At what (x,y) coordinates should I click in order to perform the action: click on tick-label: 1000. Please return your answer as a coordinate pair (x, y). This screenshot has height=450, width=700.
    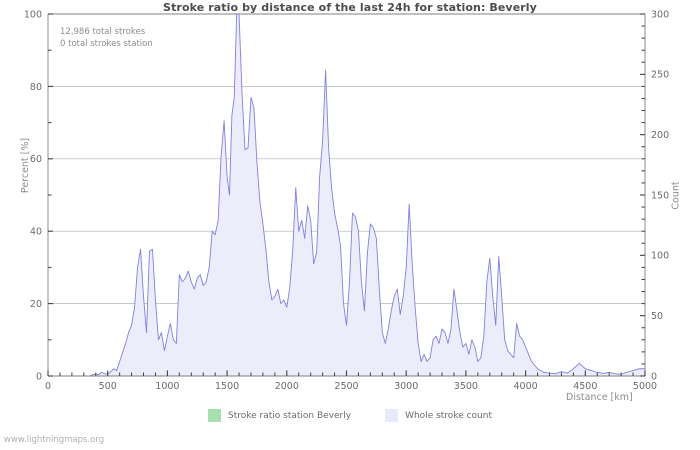
    Looking at the image, I should click on (167, 386).